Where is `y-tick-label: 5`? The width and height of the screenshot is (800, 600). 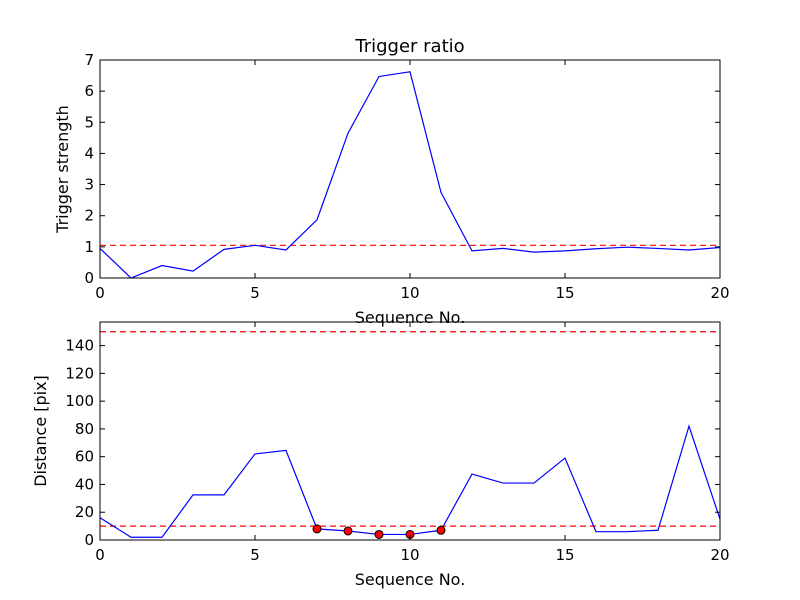 y-tick-label: 5 is located at coordinates (89, 122).